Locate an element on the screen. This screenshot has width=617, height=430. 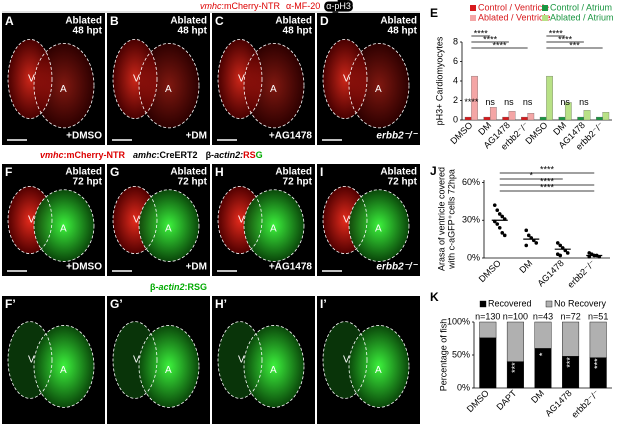
y-tick-label: 4 is located at coordinates (455, 80).